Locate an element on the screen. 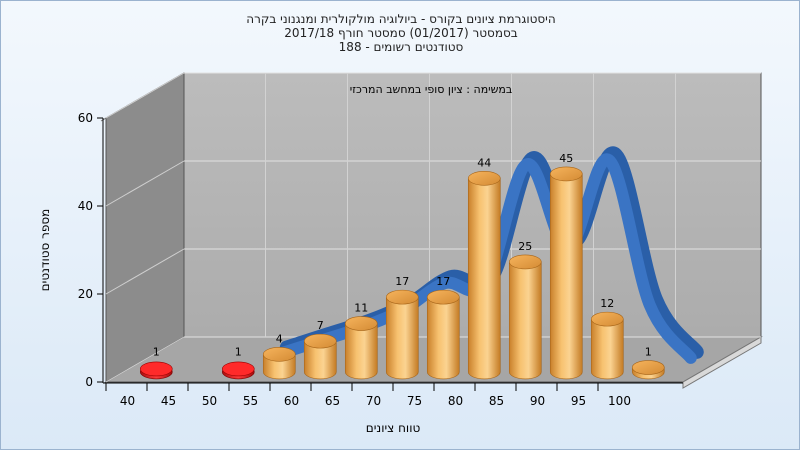  x-tick-label: 80 is located at coordinates (455, 401).